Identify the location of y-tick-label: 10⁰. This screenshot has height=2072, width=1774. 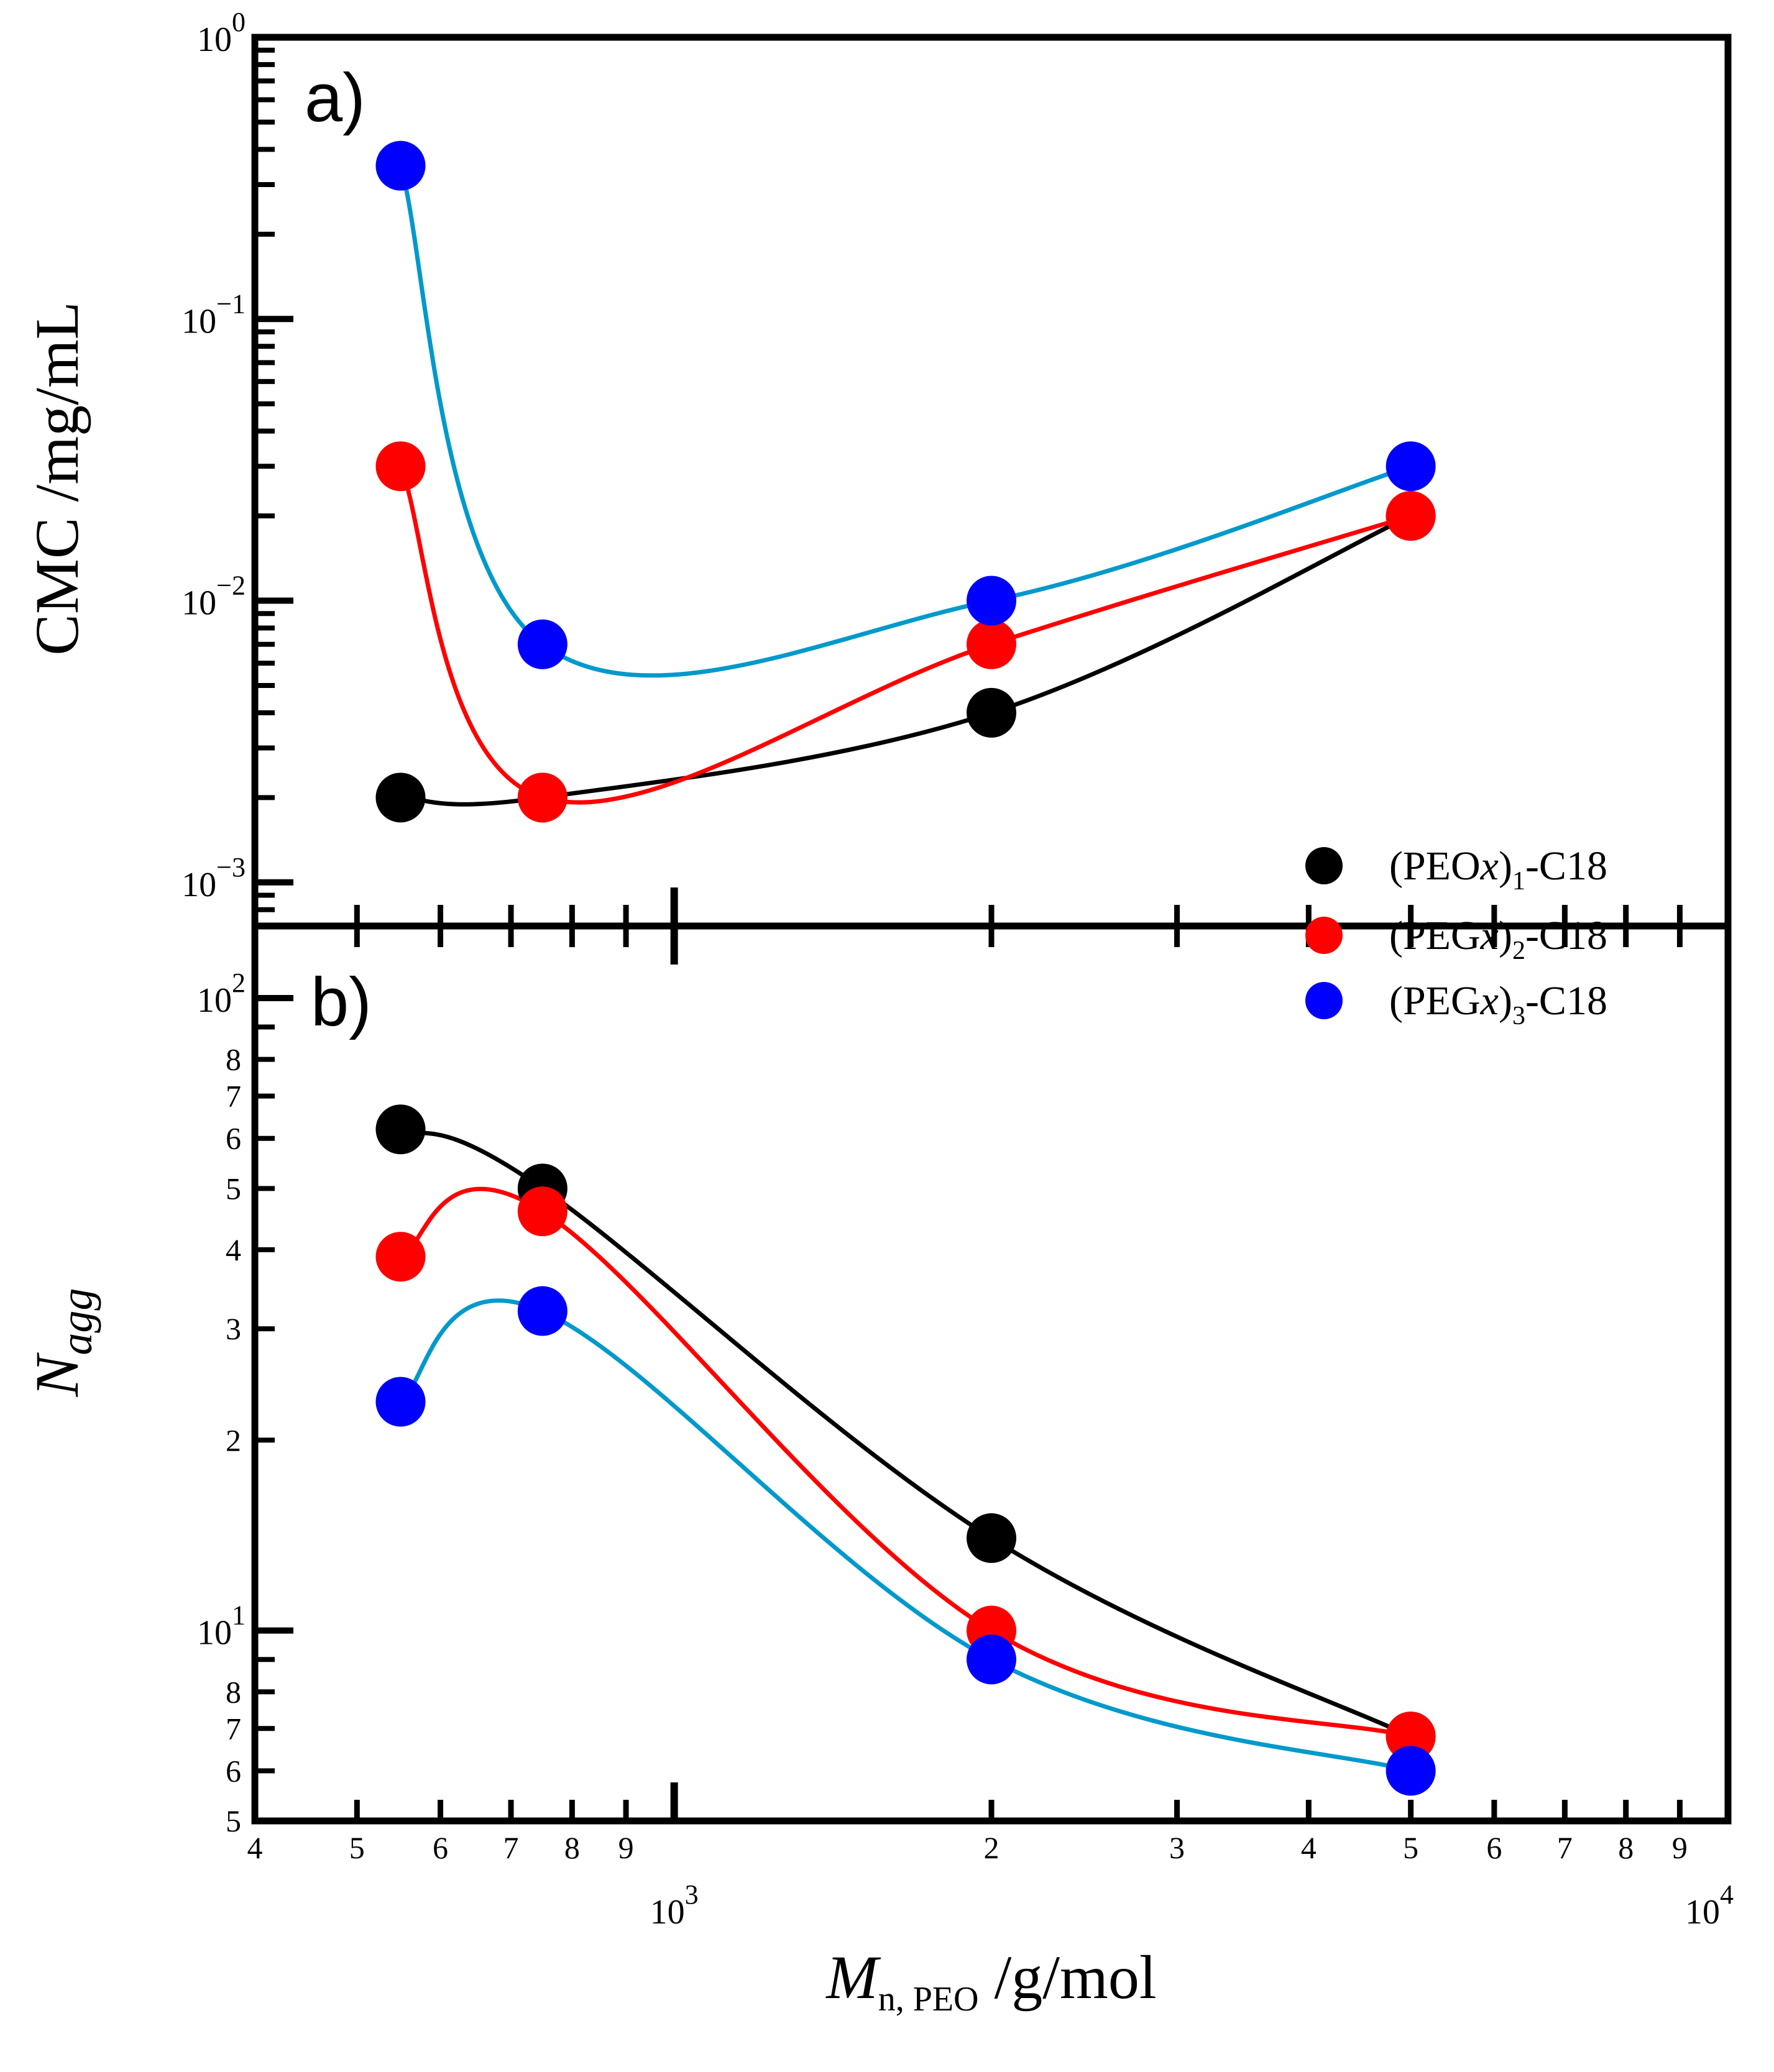
(221, 33).